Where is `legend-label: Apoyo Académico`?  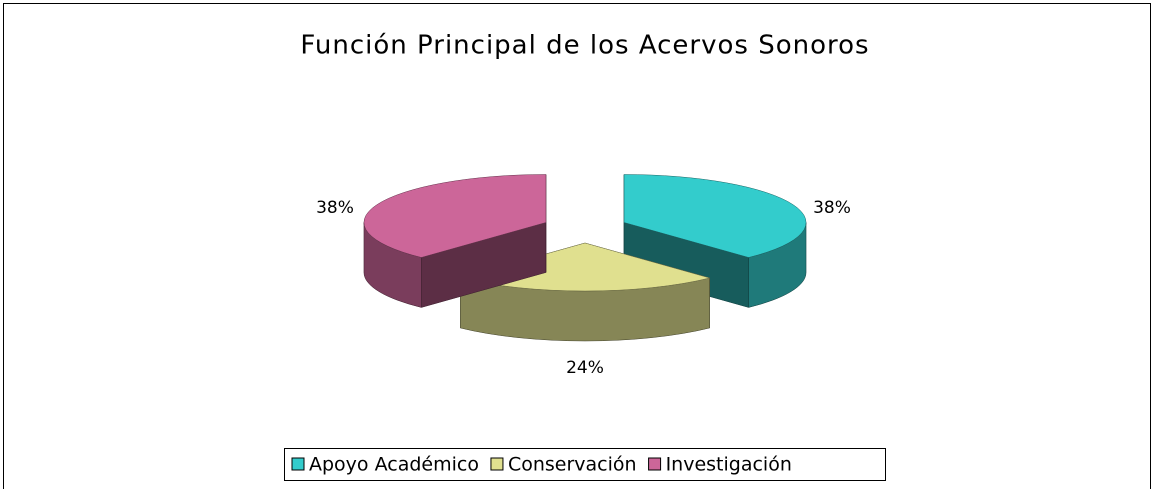 legend-label: Apoyo Académico is located at coordinates (394, 465).